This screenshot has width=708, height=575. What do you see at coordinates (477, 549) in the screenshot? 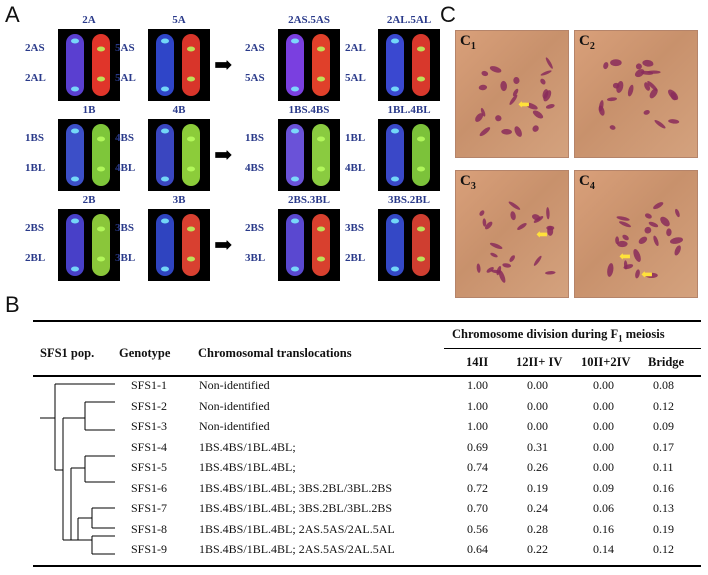
I see `table-cell-value: 0.64` at bounding box center [477, 549].